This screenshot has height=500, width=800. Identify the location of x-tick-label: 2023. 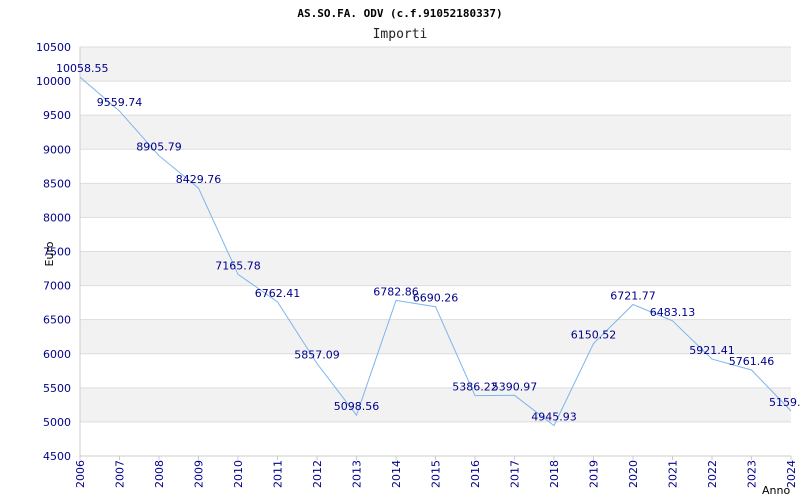
(752, 474).